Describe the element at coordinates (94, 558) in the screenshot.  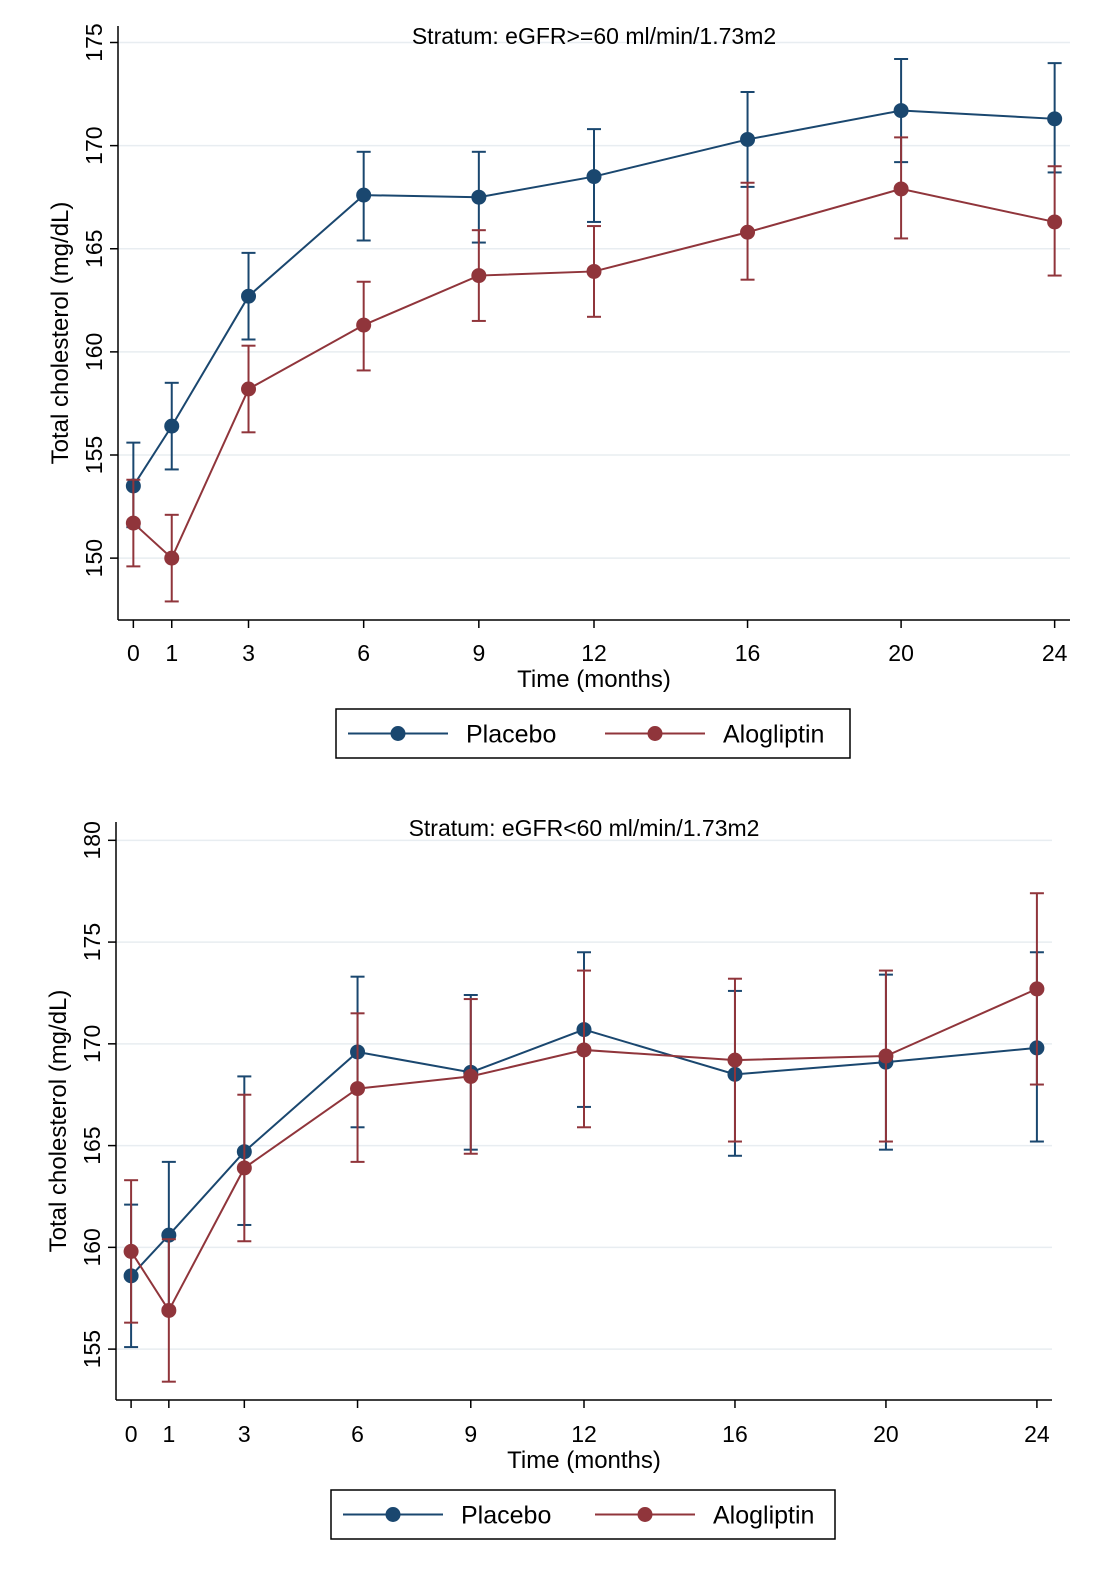
I see `y-tick-label: 150` at that location.